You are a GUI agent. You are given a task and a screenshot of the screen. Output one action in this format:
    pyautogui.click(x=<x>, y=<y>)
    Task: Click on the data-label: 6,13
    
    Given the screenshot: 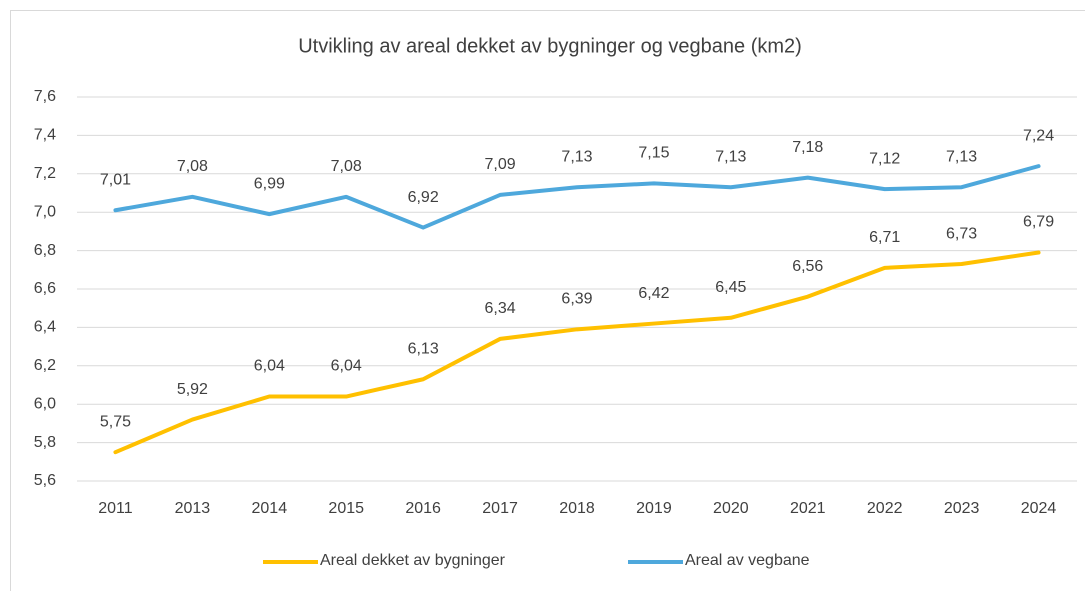 What is the action you would take?
    pyautogui.click(x=423, y=348)
    